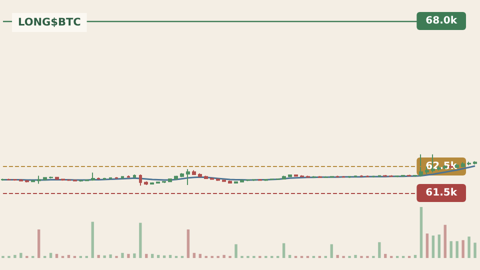 This screenshot has height=270, width=480. Describe the element at coordinates (50, 22) in the screenshot. I see `chart-title: LONG$BTC` at that location.